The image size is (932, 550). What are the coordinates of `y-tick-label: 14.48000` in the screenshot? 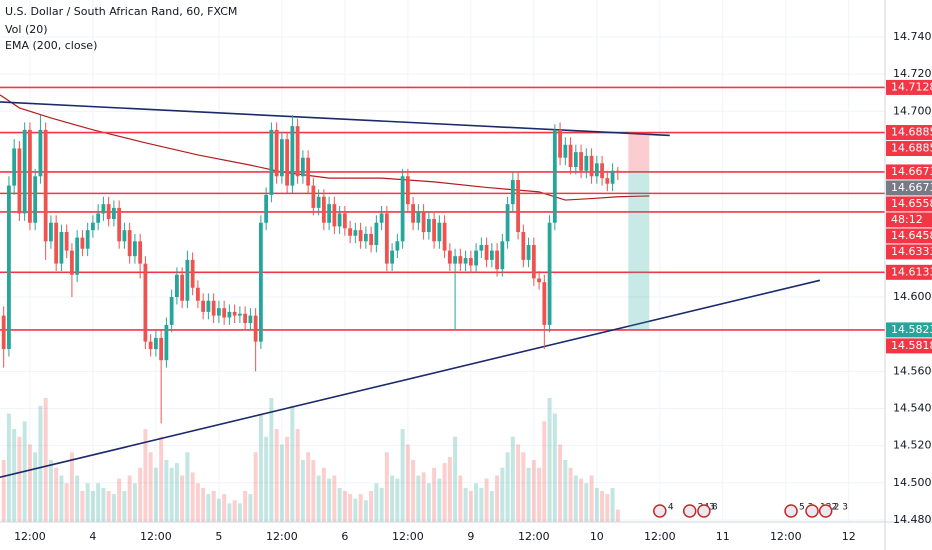 It's located at (912, 519).